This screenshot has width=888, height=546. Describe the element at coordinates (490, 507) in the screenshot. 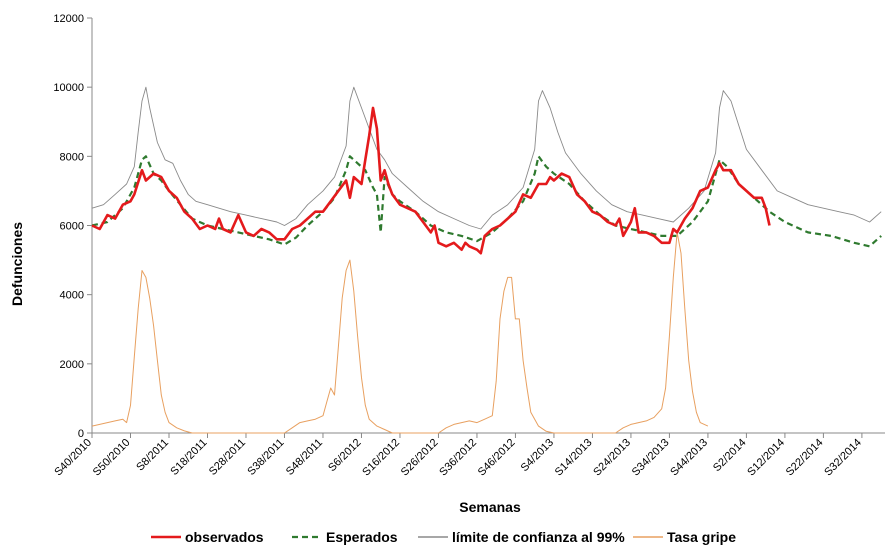

I see `x-axis-title: Semanas` at that location.